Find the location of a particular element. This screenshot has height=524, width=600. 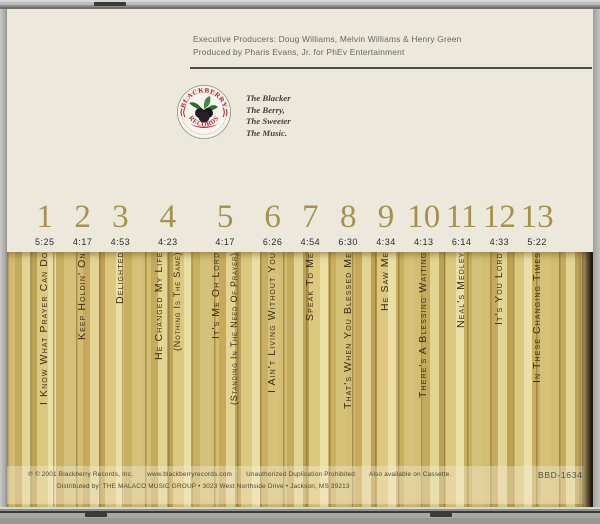

fineprint-url: www.blackberryrecords.com is located at coordinates (190, 474).